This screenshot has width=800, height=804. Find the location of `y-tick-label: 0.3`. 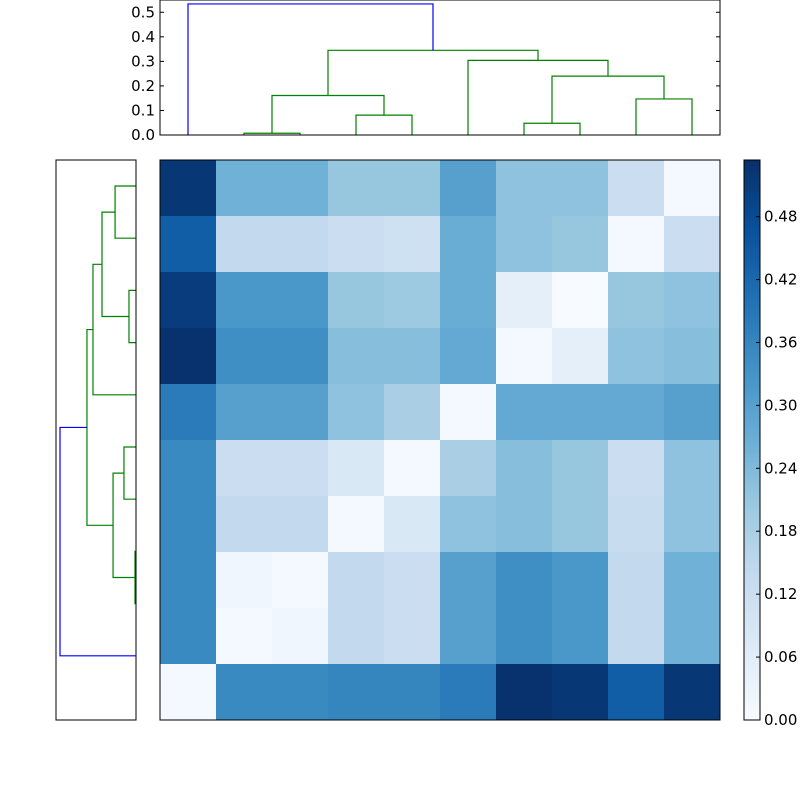

y-tick-label: 0.3 is located at coordinates (143, 61).